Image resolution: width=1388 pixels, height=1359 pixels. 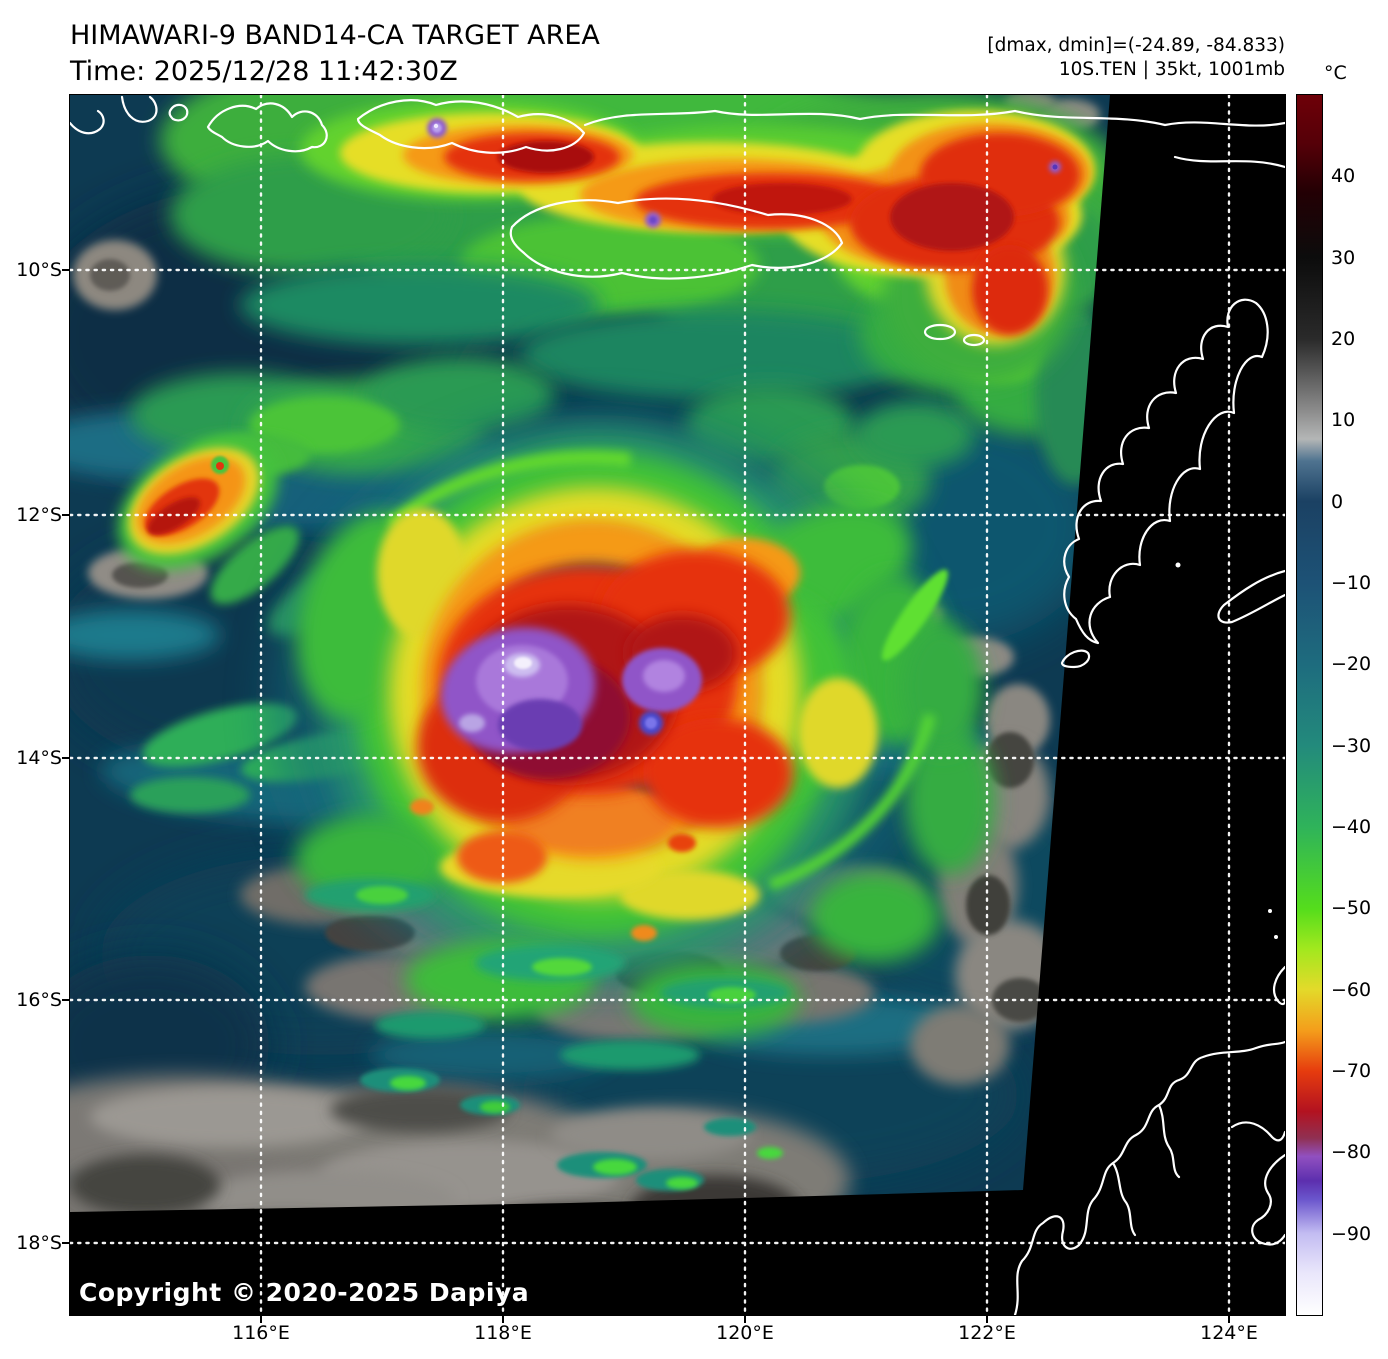 I want to click on colorbar-tick: −90, so click(x=1351, y=1233).